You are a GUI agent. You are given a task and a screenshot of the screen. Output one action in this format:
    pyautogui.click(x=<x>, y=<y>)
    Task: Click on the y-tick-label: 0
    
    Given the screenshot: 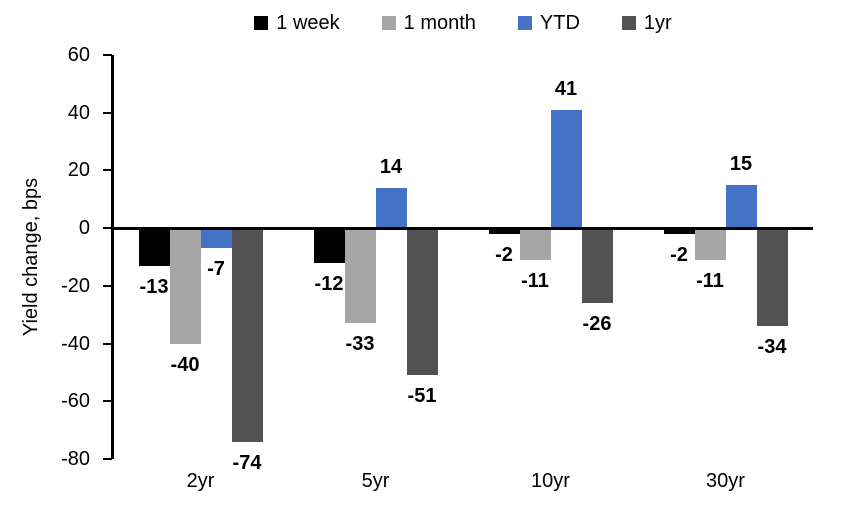 What is the action you would take?
    pyautogui.click(x=84, y=228)
    